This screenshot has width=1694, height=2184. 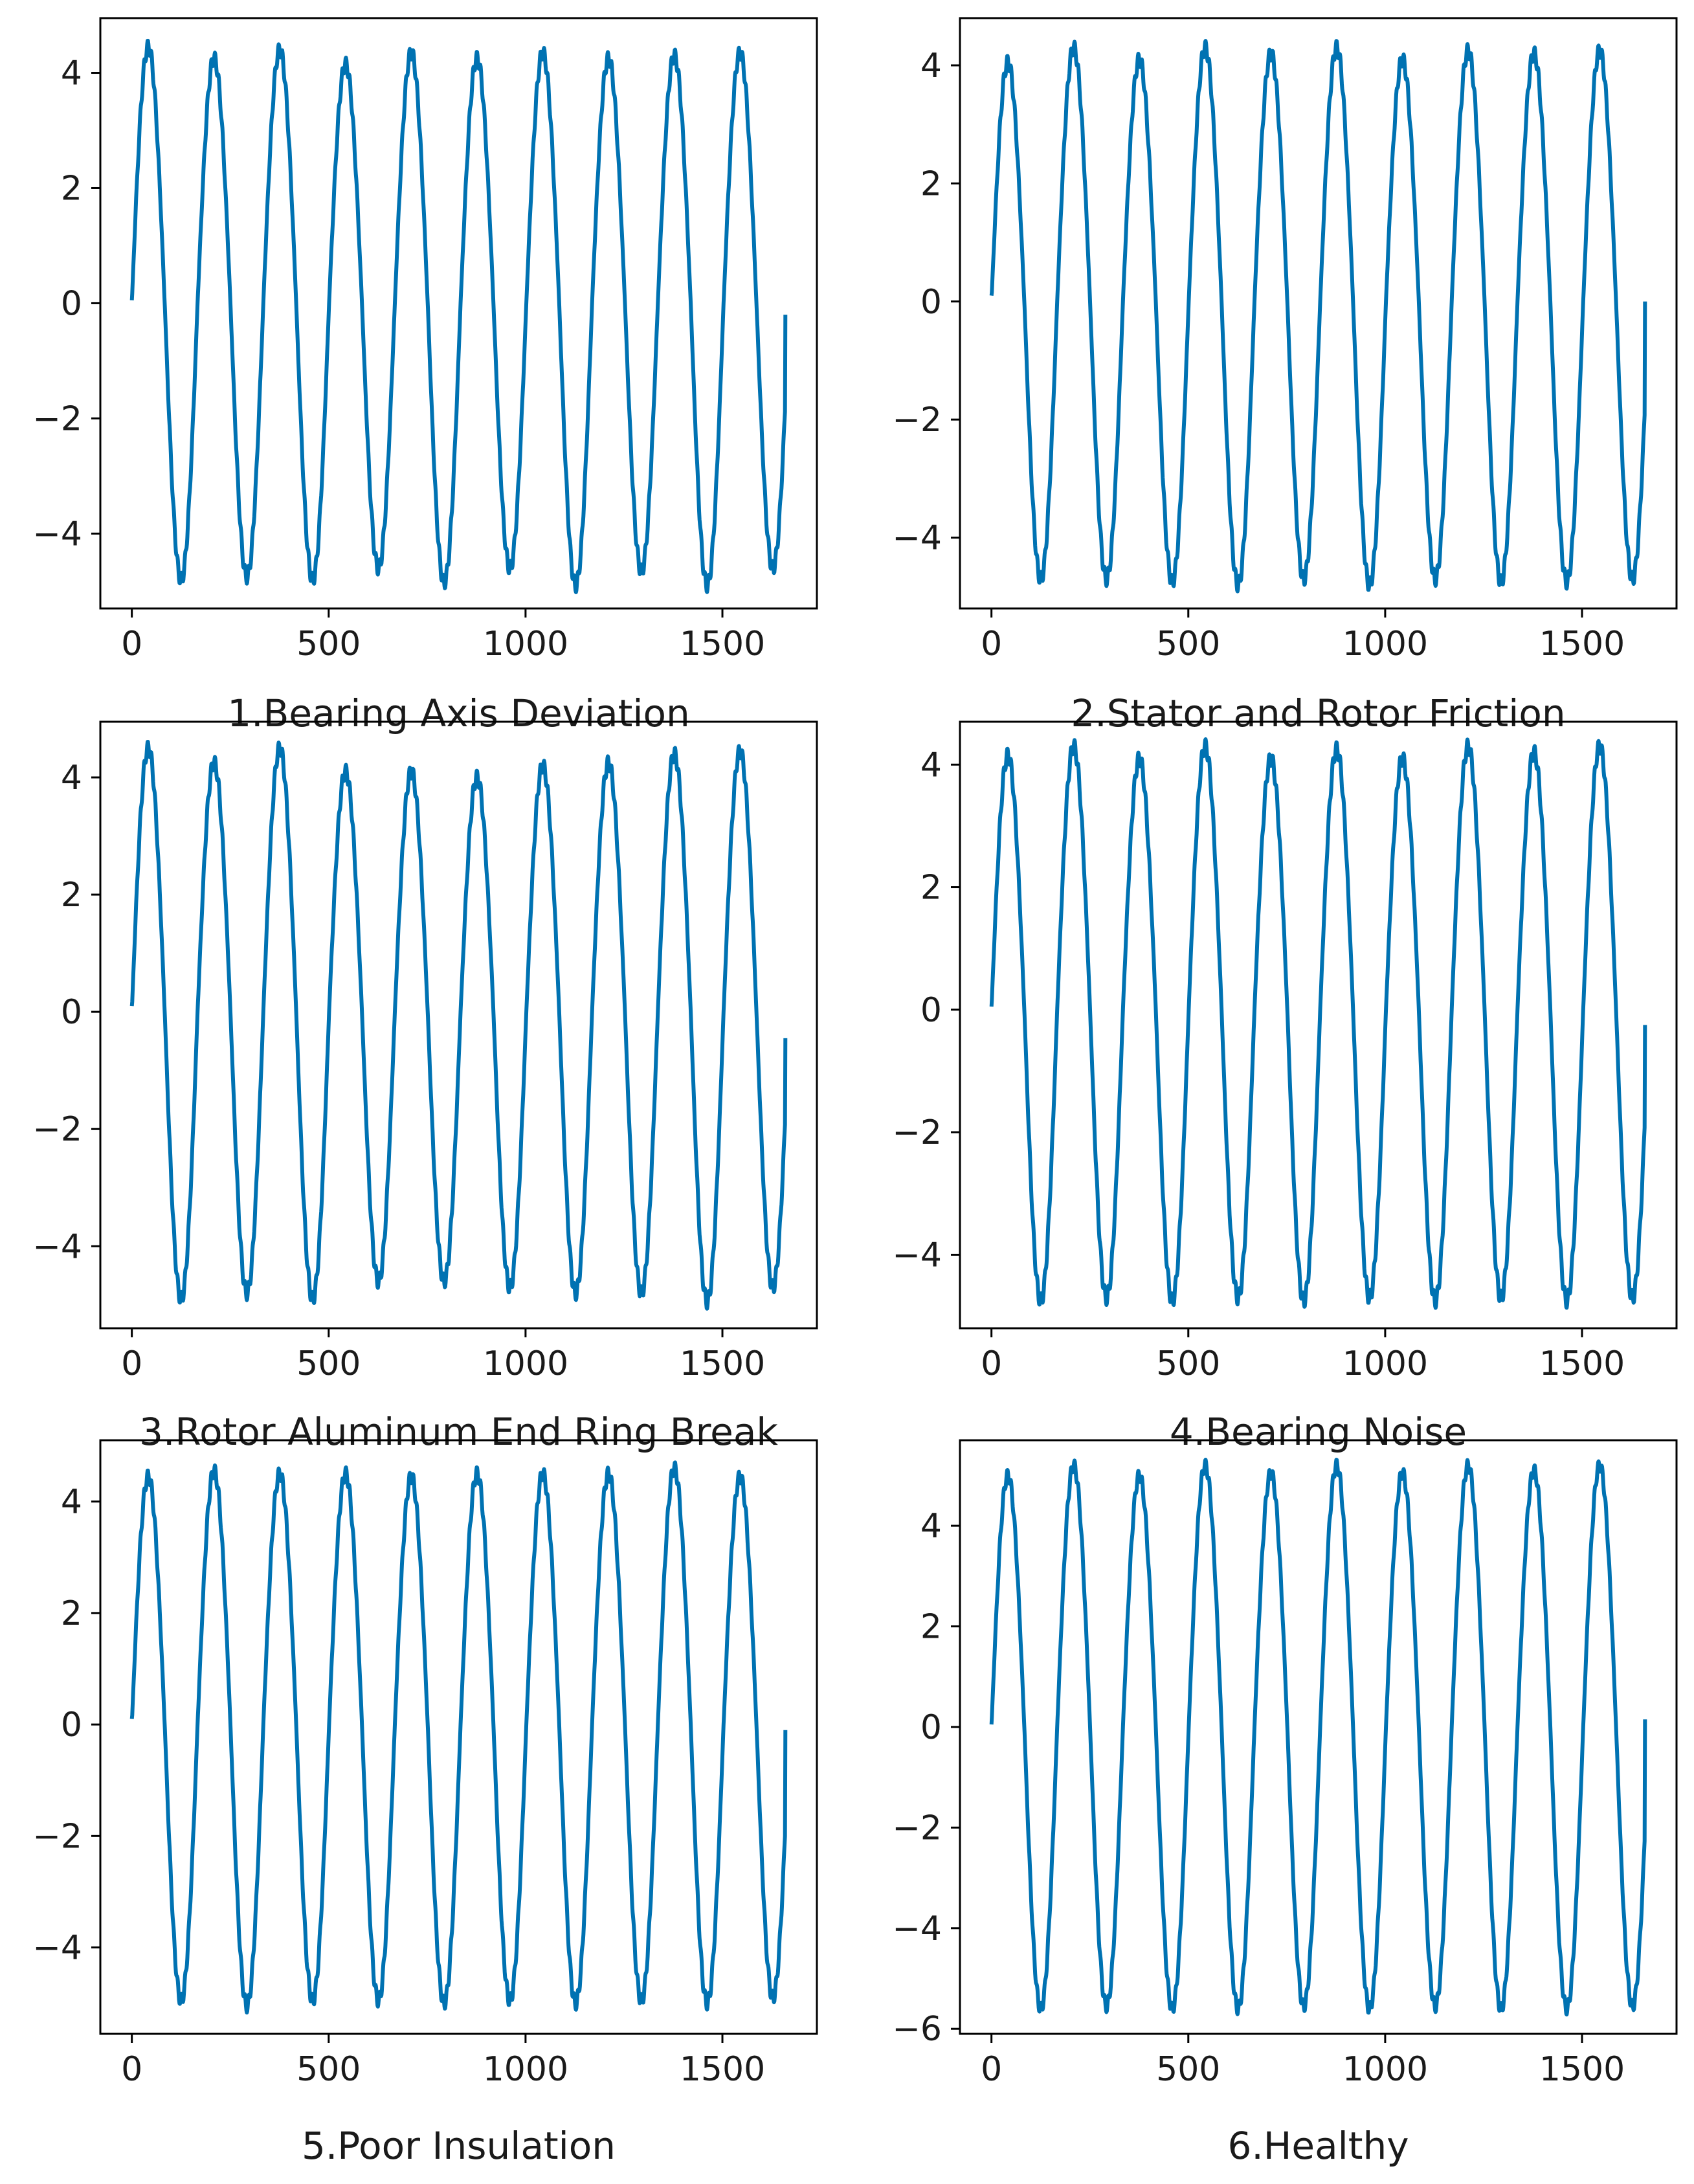 What do you see at coordinates (1318, 1432) in the screenshot?
I see `subplot-caption: 4.Bearing Noise` at bounding box center [1318, 1432].